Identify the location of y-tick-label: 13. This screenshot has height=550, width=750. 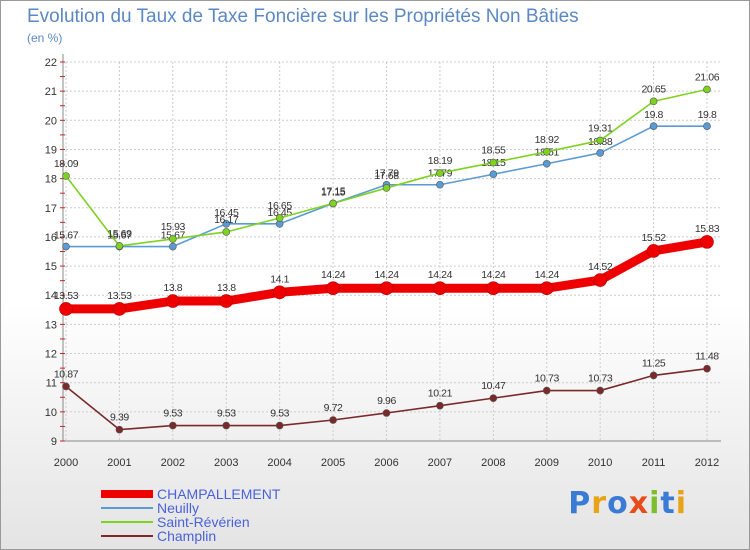
(51, 325).